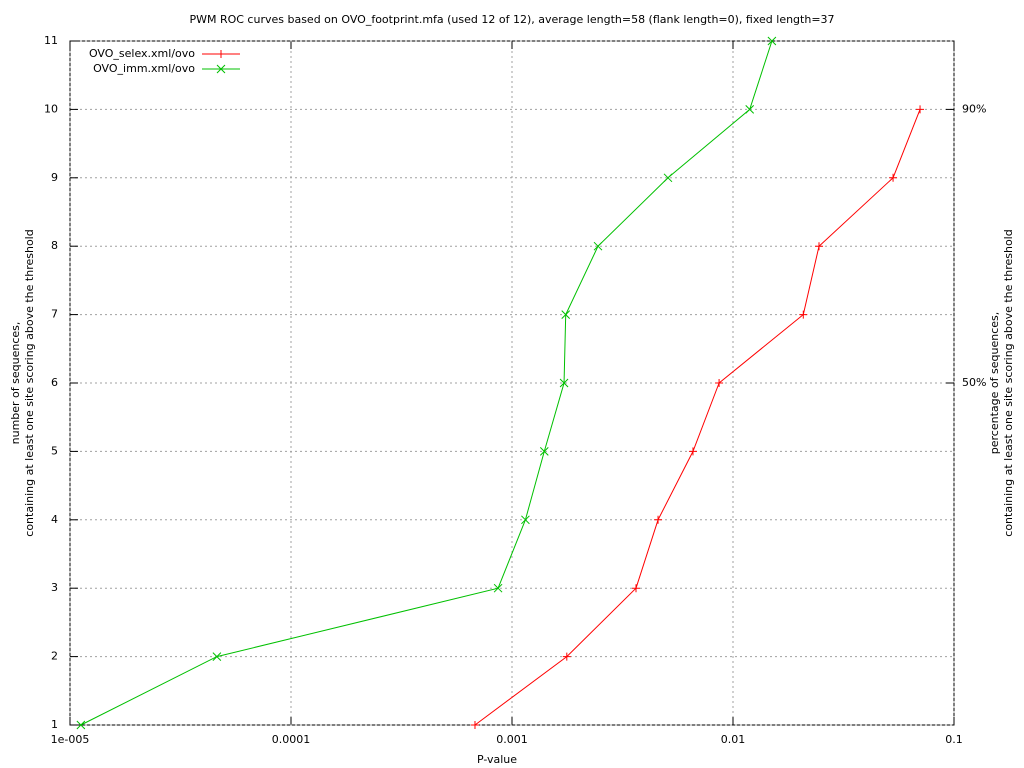 This screenshot has width=1024, height=768. What do you see at coordinates (994, 383) in the screenshot?
I see `y2-axis-label: percentage of sequences,` at bounding box center [994, 383].